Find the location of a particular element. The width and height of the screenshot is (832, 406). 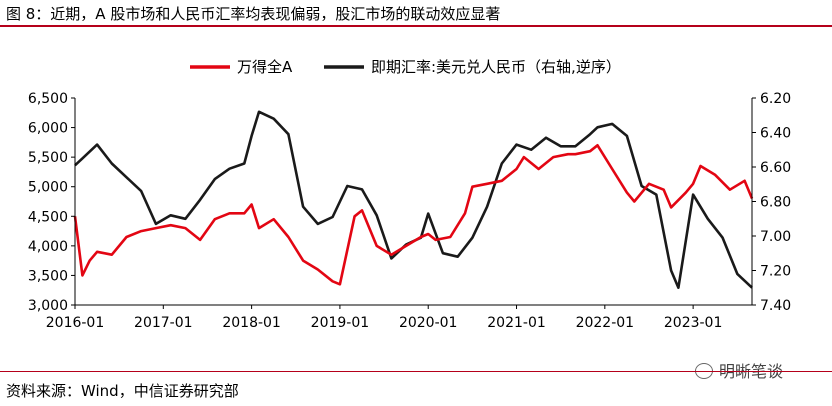

x-tick-label: 2019-01 is located at coordinates (340, 323).